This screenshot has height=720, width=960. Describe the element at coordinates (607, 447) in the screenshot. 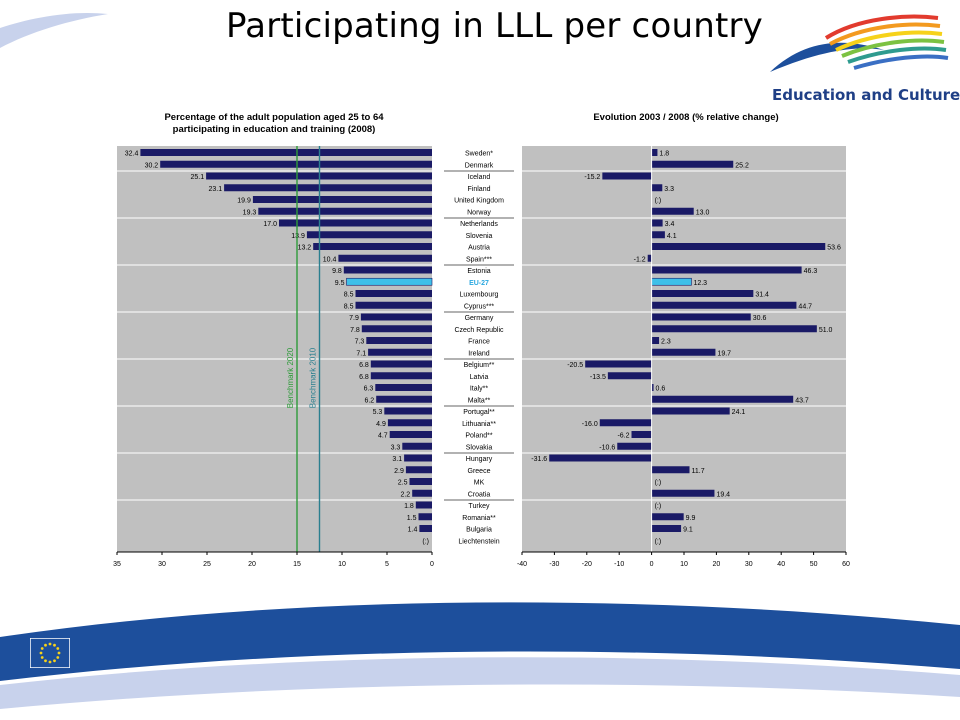

I see `right-data-label: -10.6` at that location.